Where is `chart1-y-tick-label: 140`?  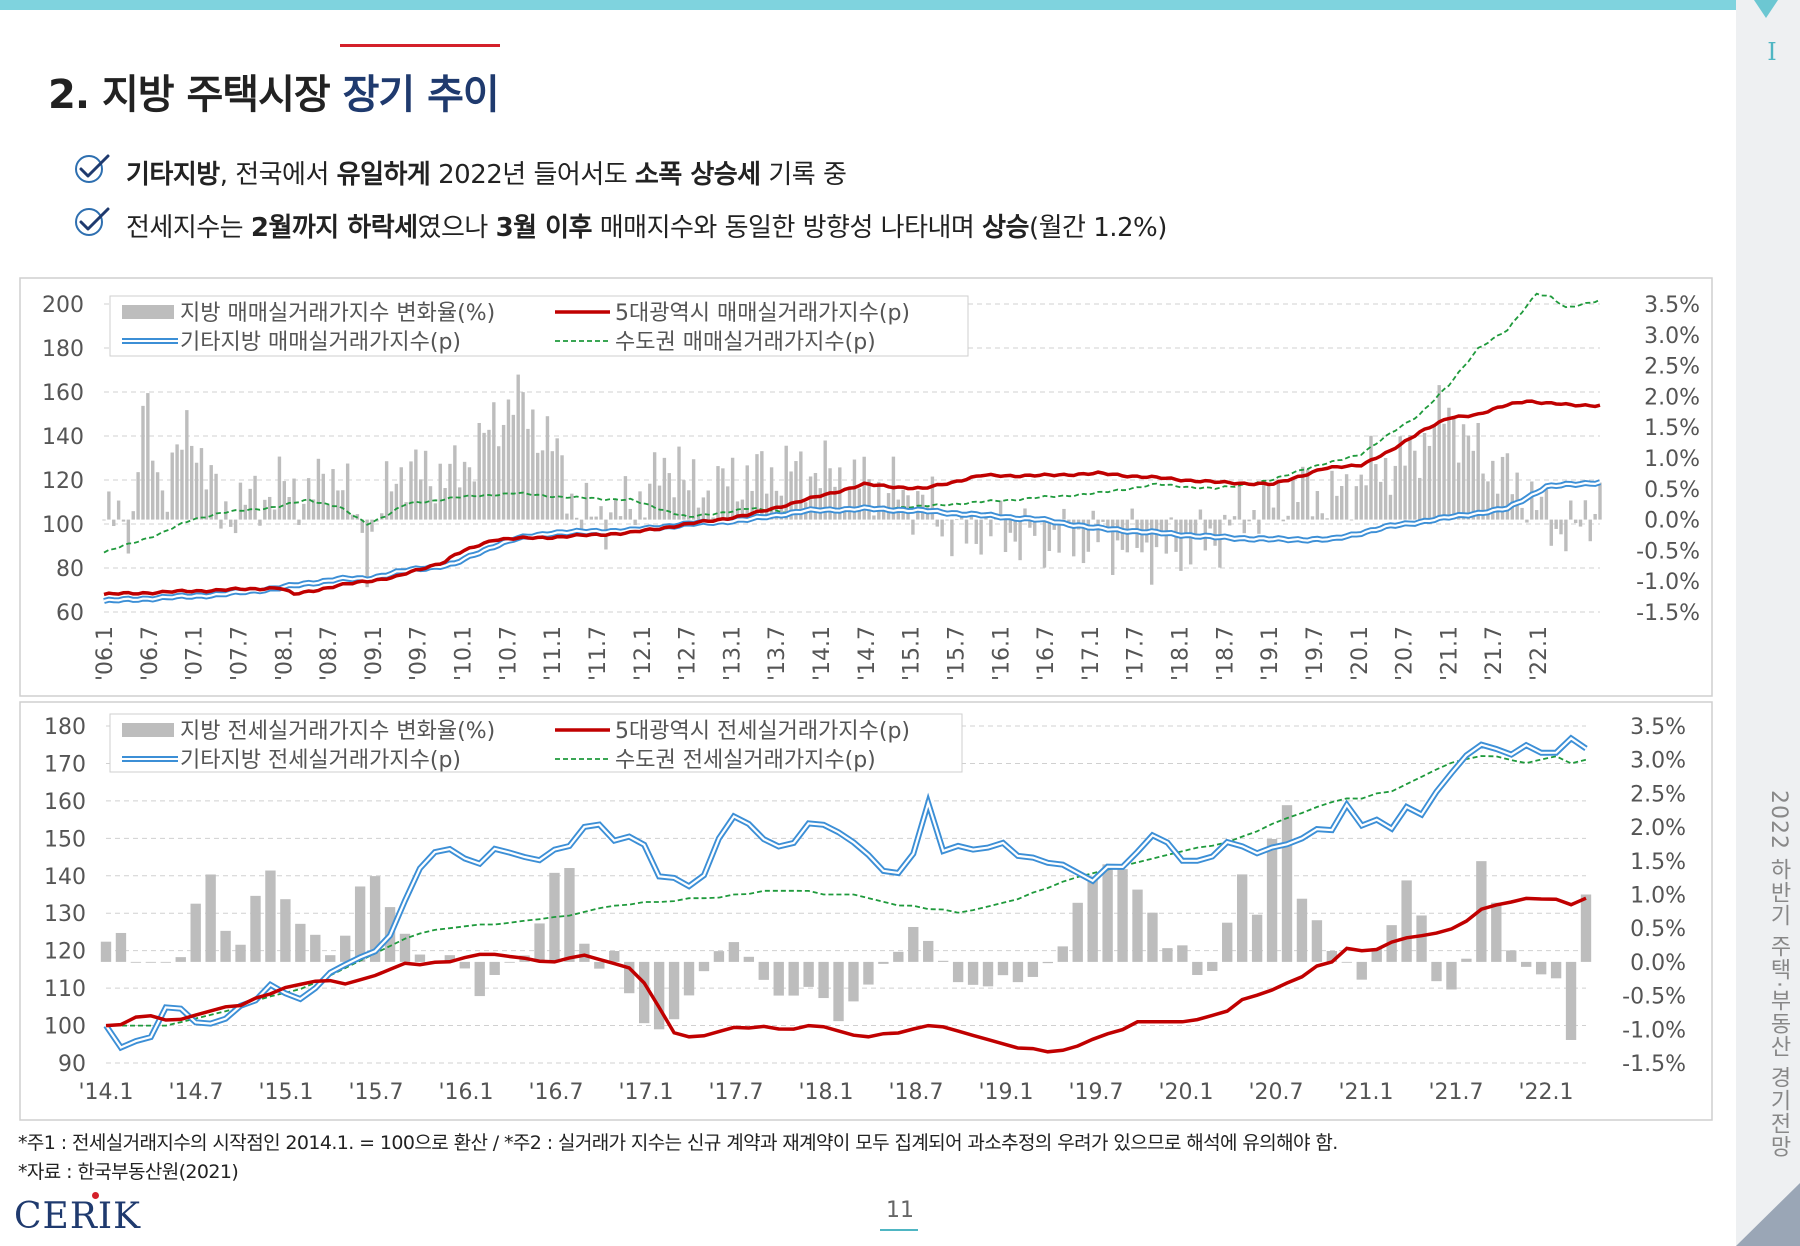 chart1-y-tick-label: 140 is located at coordinates (63, 437).